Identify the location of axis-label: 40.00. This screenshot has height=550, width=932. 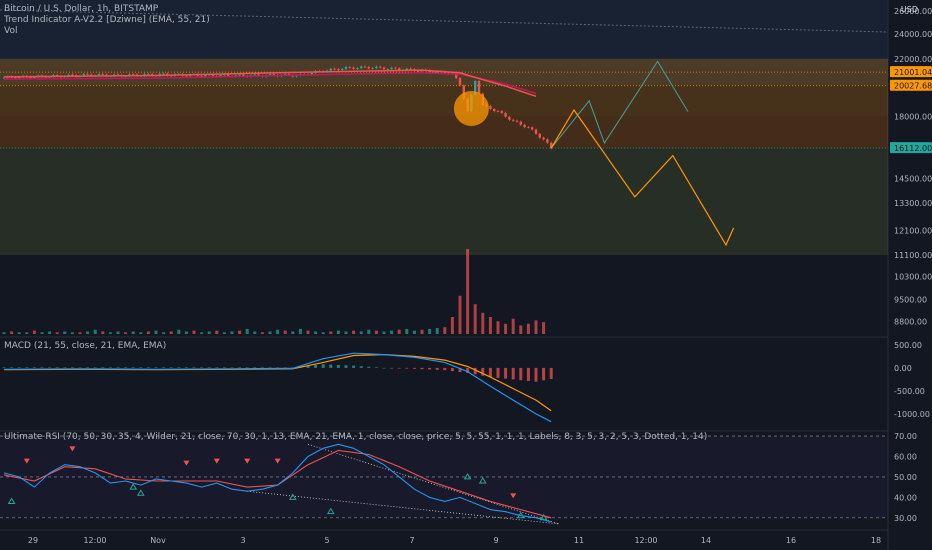
(905, 497).